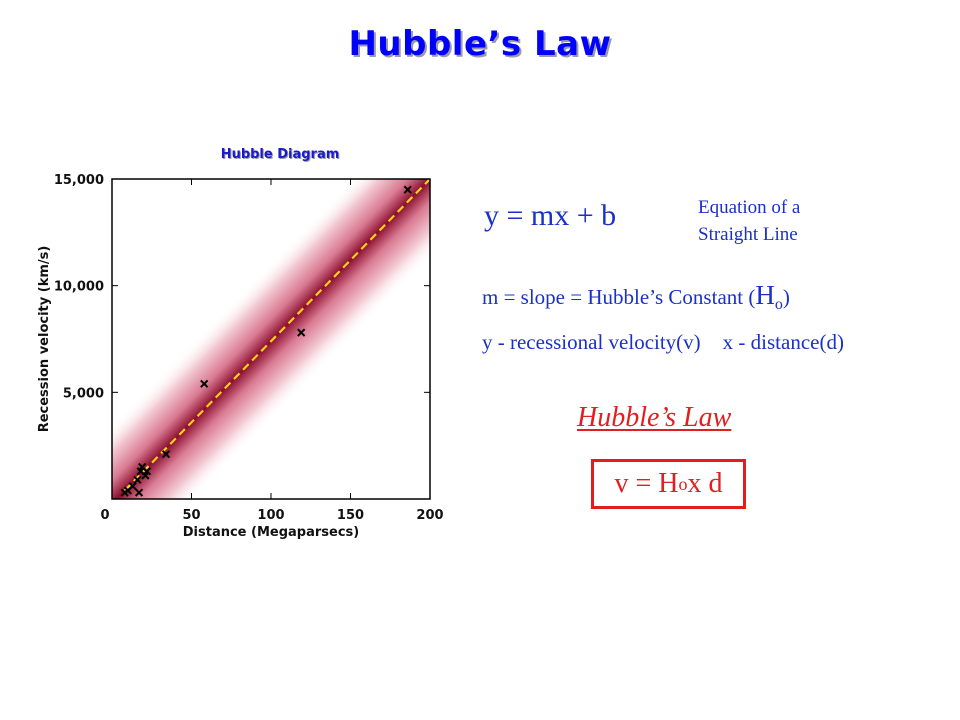 The image size is (960, 720). What do you see at coordinates (748, 234) in the screenshot?
I see `equation-note-line2: Straight Line` at bounding box center [748, 234].